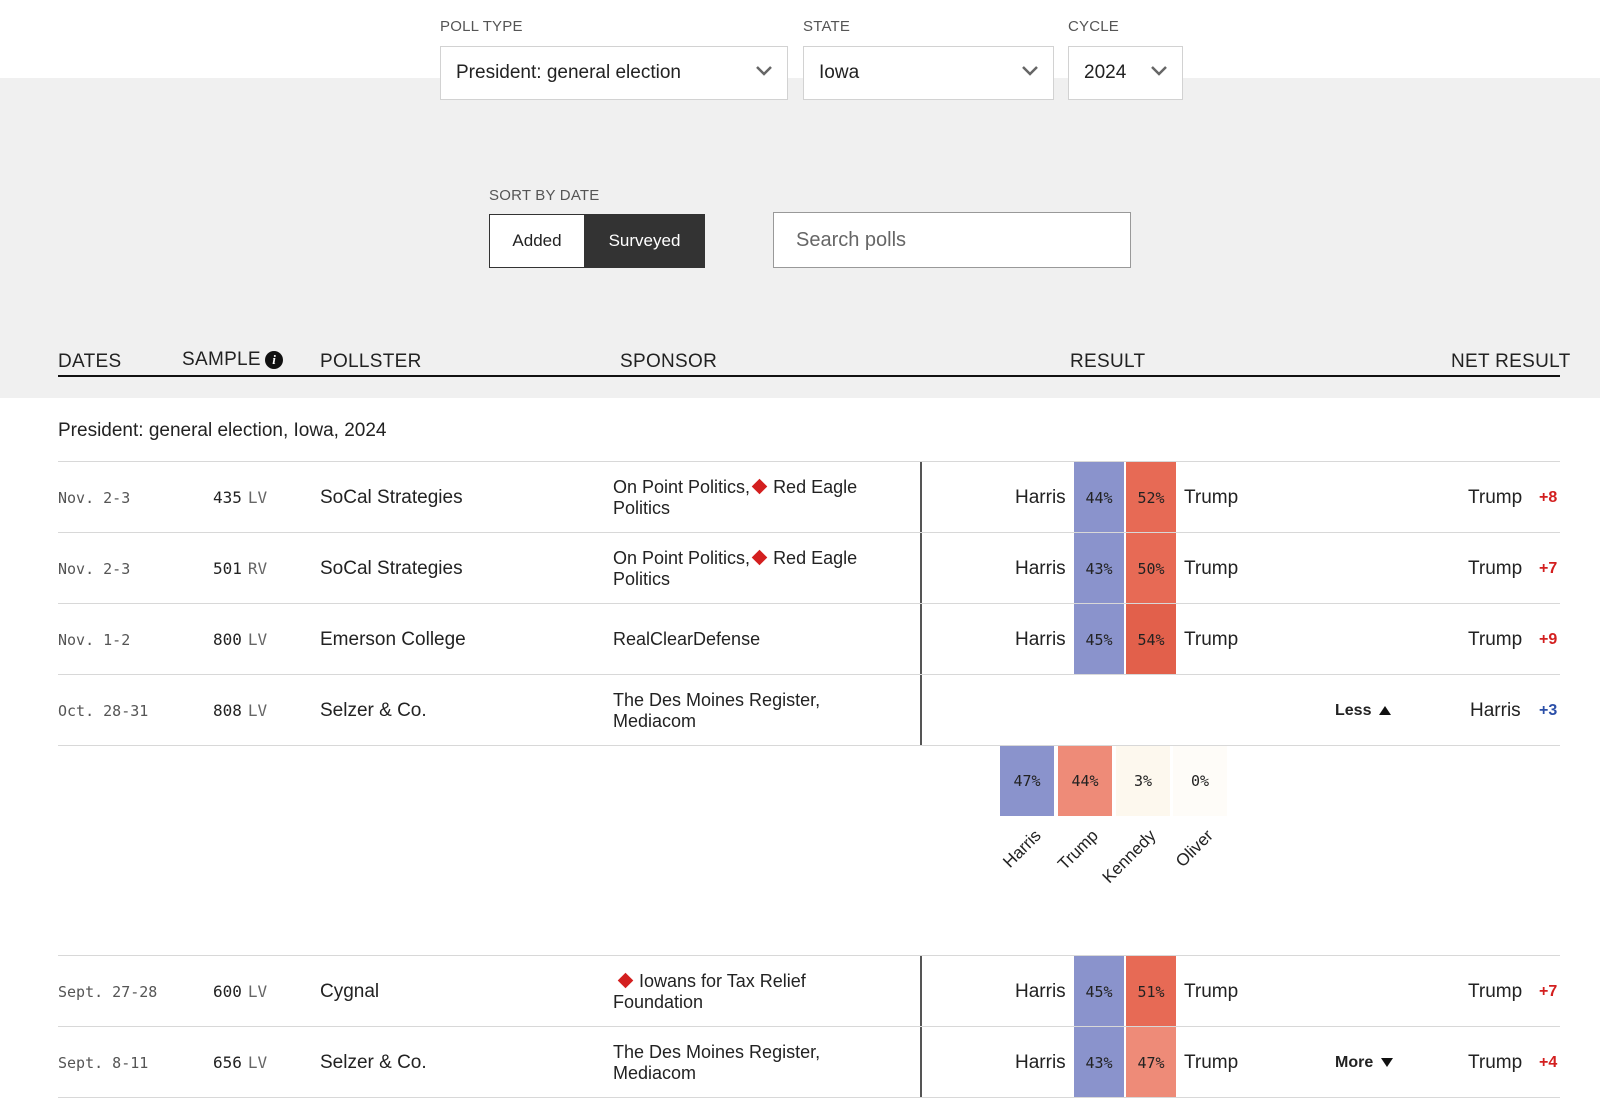 The image size is (1600, 1104). What do you see at coordinates (1548, 497) in the screenshot?
I see `net-result-value: +8` at bounding box center [1548, 497].